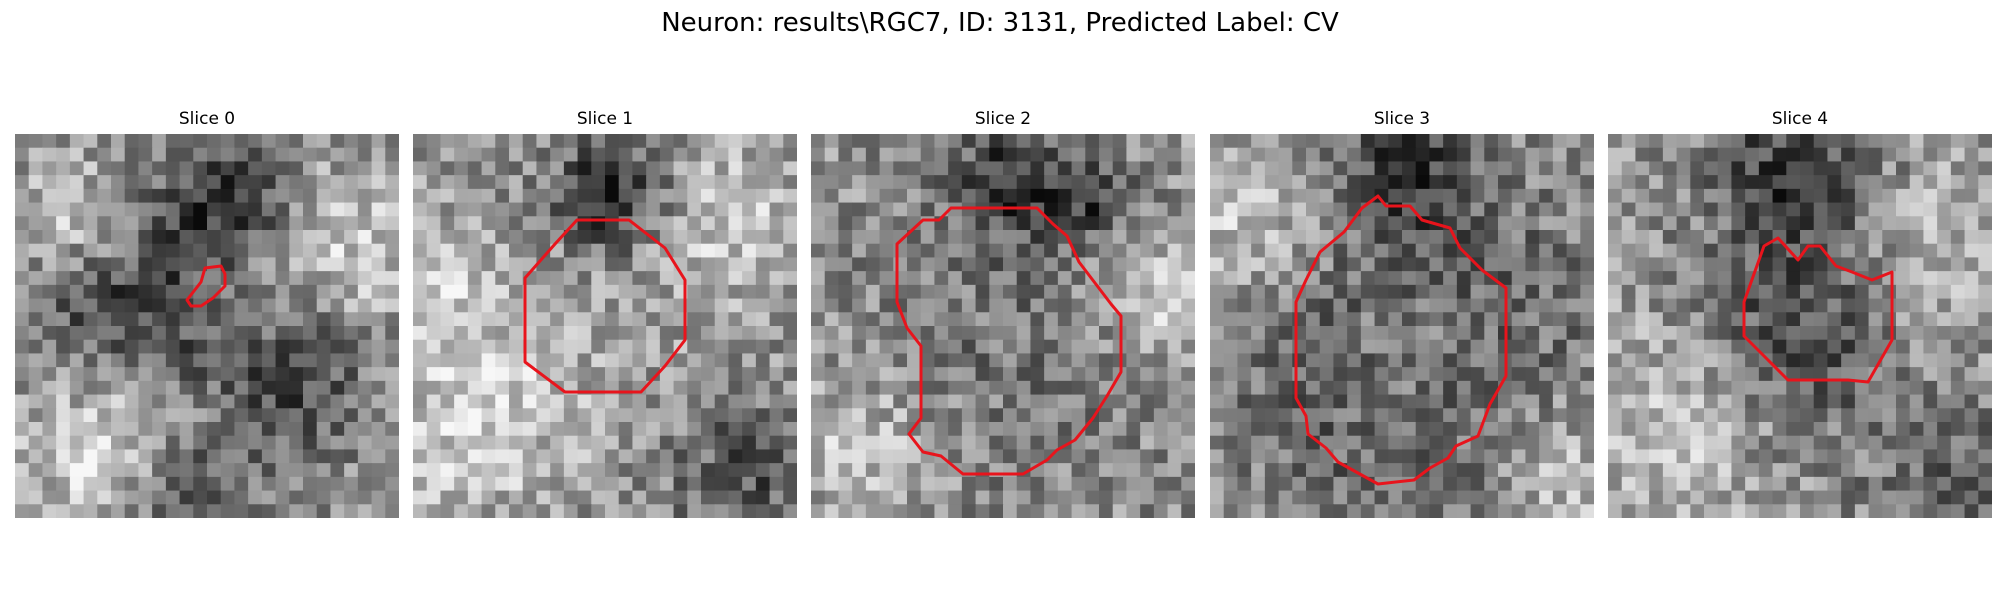  I want to click on slice-3-title: Slice 3, so click(1402, 119).